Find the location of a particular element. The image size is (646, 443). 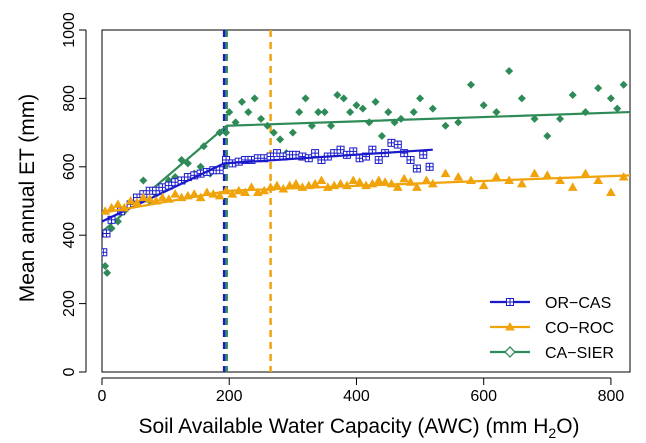

y-tick-label-1000: 1000 is located at coordinates (69, 30).